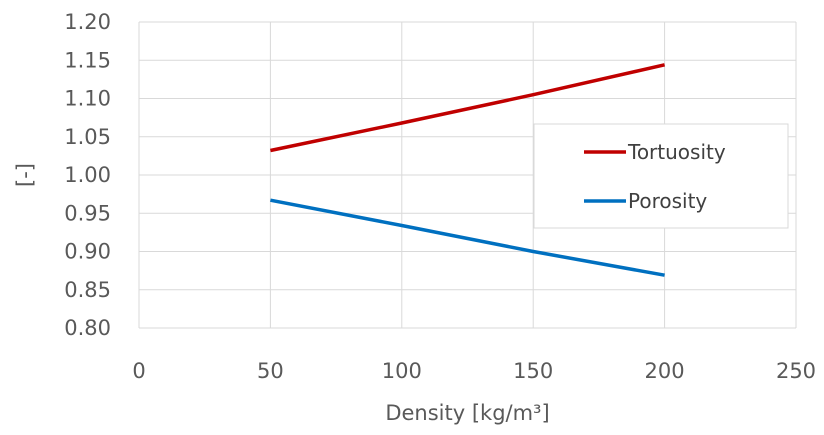 This screenshot has width=824, height=435. Describe the element at coordinates (87, 60) in the screenshot. I see `y-tick-label: 1.15` at that location.